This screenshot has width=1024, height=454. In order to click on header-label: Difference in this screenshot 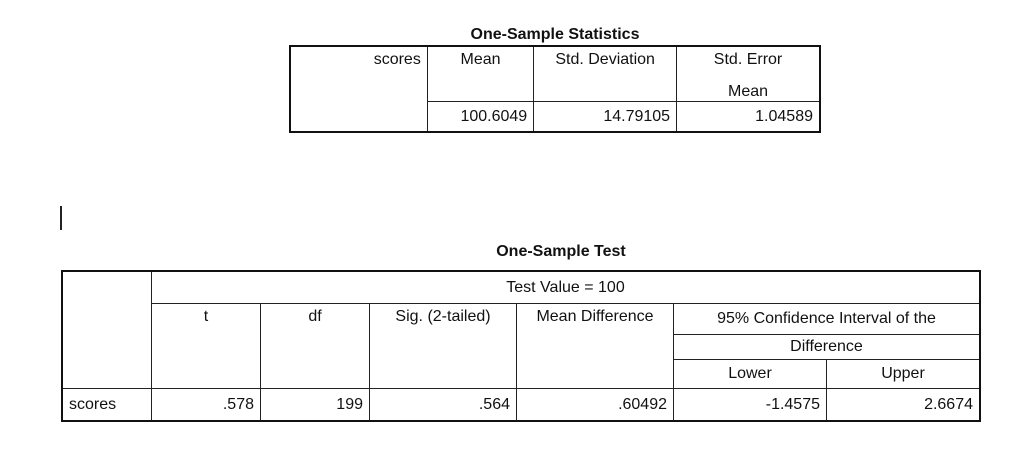, I will do `click(826, 346)`.